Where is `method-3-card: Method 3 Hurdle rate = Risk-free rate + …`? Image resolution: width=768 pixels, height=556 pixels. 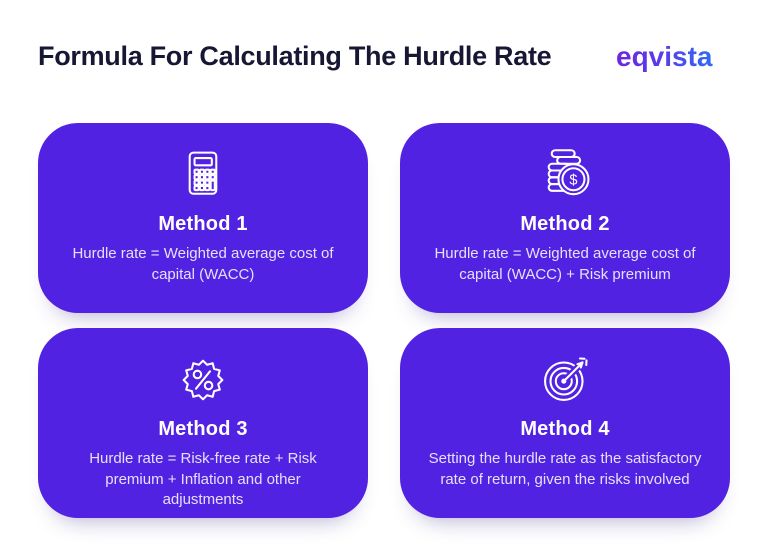
method-3-card: Method 3 Hurdle rate = Risk-free rate + … is located at coordinates (203, 423).